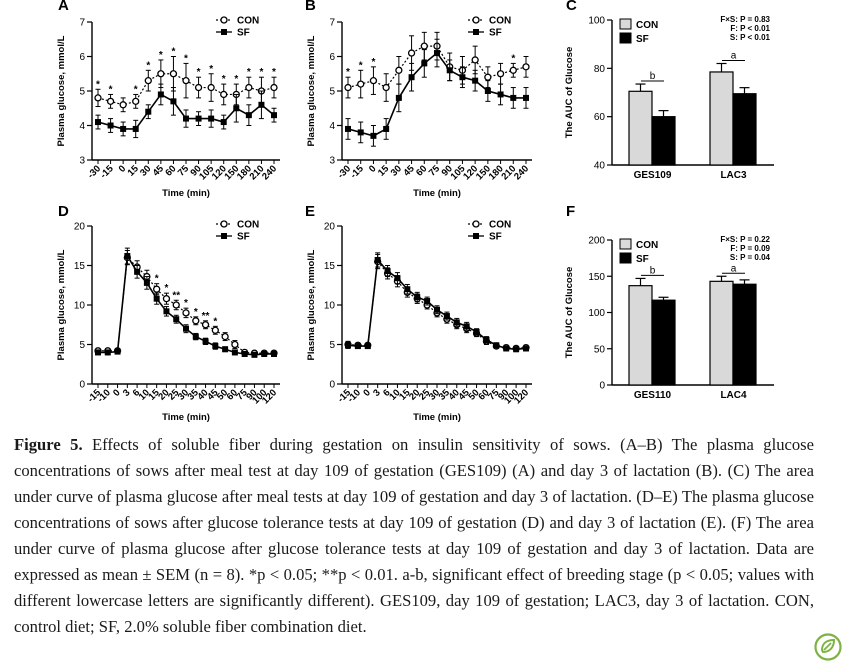 The height and width of the screenshot is (667, 846). I want to click on x-axis-label: Time (min), so click(186, 417).